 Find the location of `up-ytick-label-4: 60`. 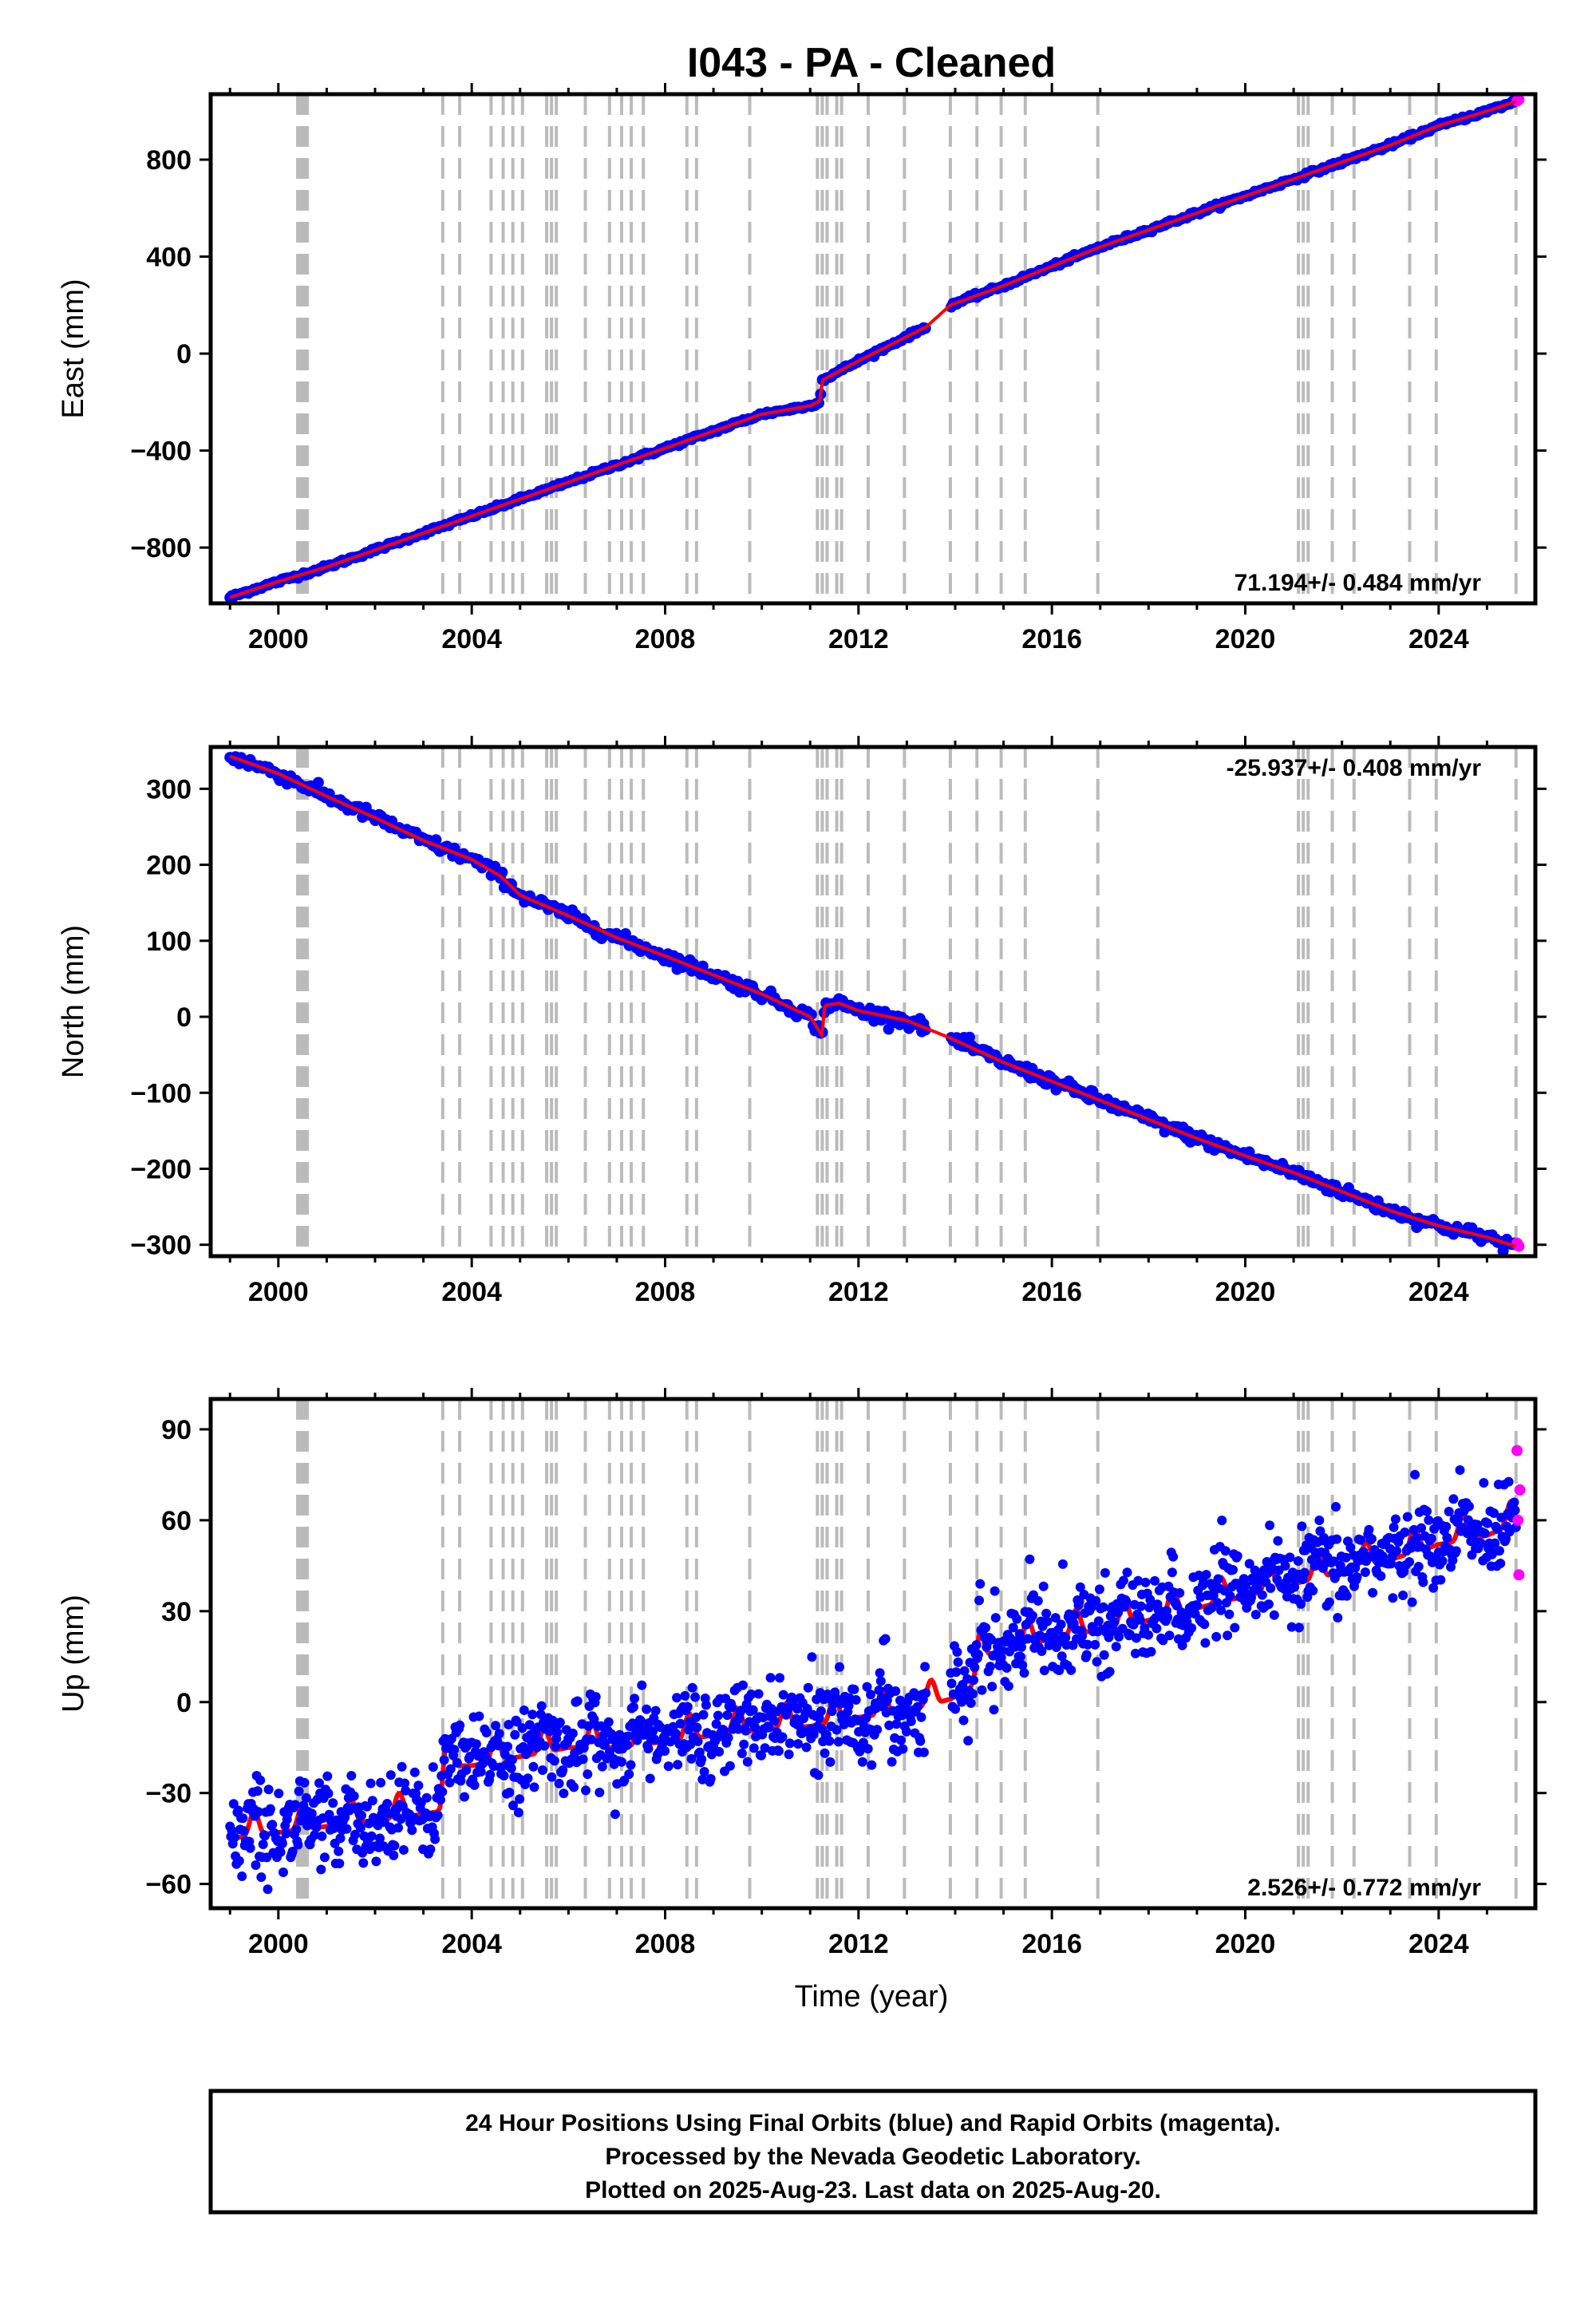

up-ytick-label-4: 60 is located at coordinates (176, 1521).